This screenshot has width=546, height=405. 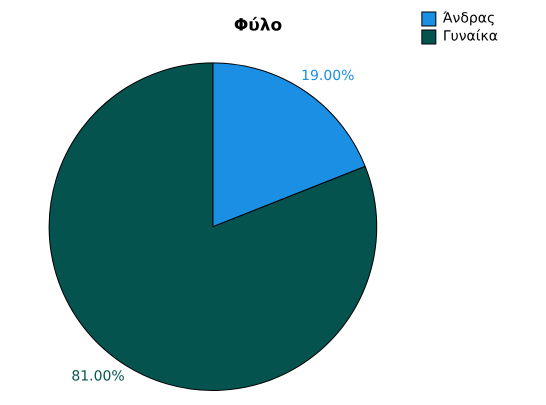 I want to click on legend-label: Γυναίκα, so click(x=470, y=36).